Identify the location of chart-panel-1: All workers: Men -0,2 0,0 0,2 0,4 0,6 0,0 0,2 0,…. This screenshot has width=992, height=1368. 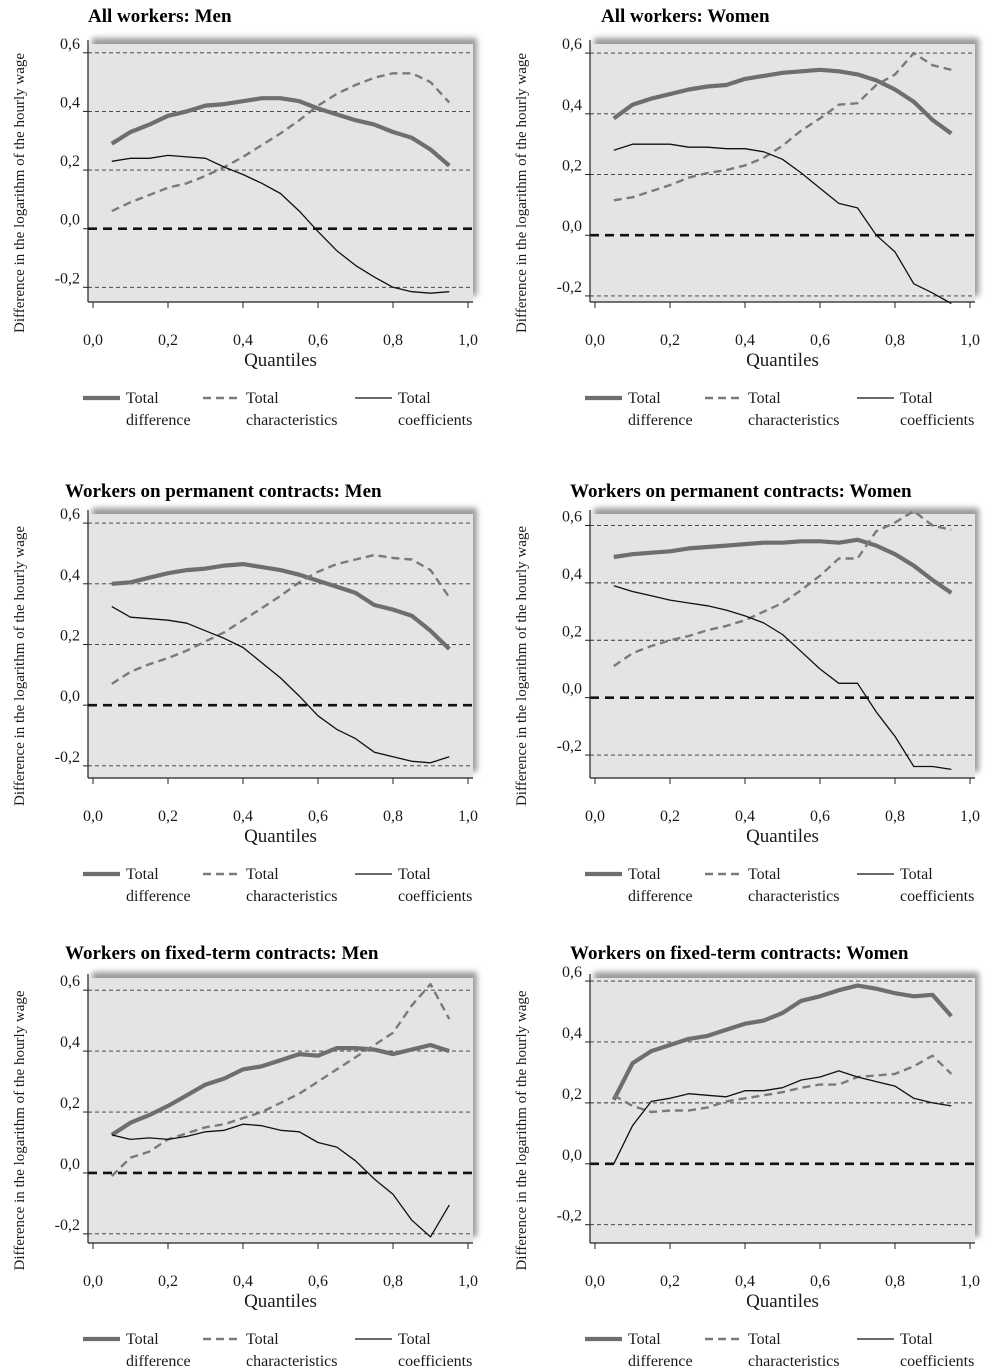
(245, 217).